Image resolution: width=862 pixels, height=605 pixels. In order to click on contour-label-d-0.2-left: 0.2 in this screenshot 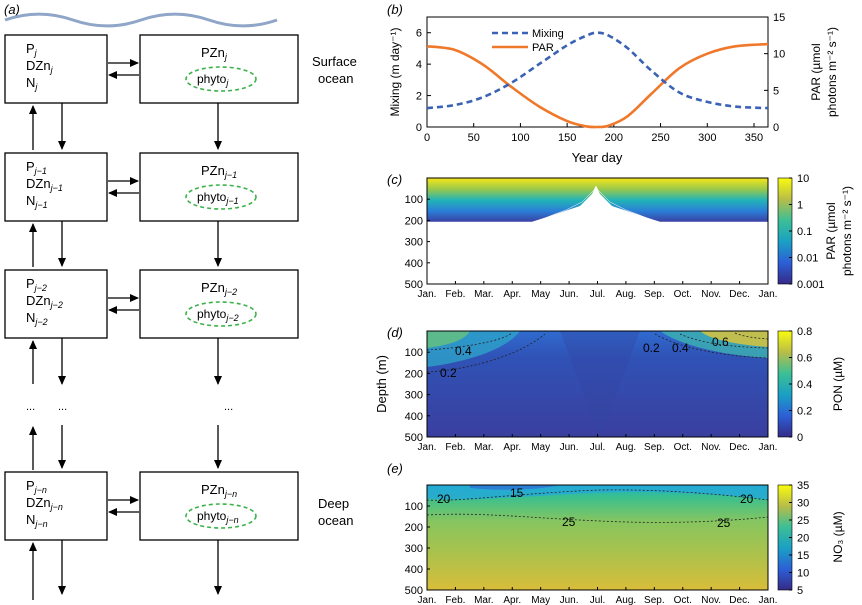, I will do `click(448, 373)`.